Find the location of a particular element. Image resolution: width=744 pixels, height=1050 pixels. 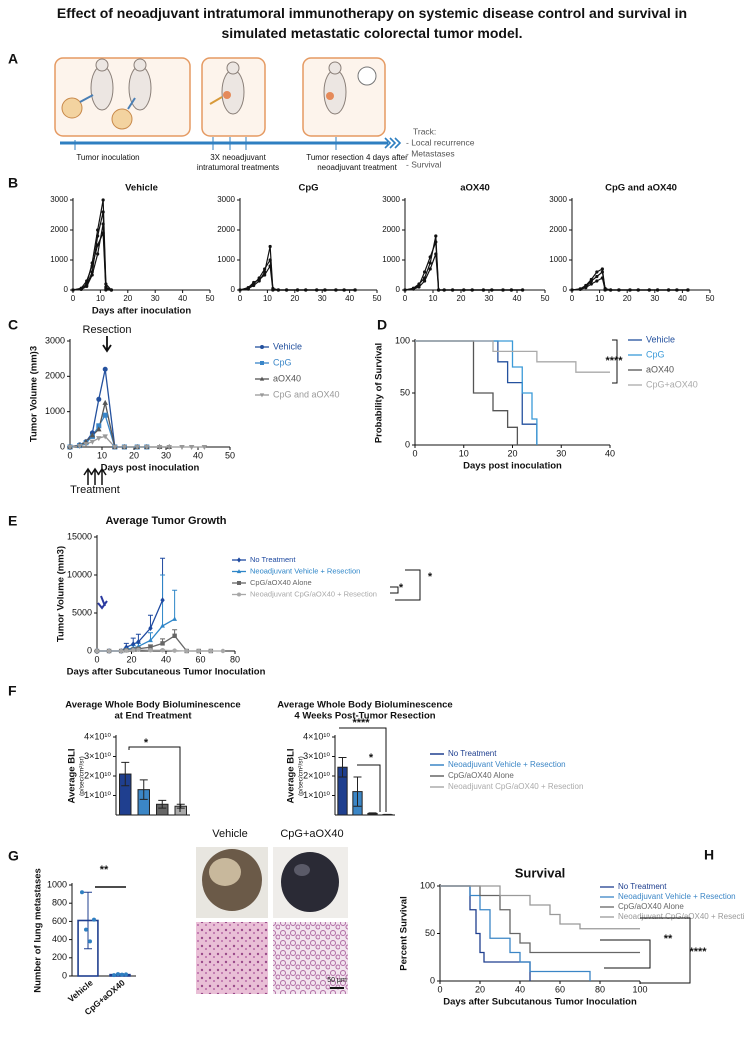

annotation: * is located at coordinates (401, 588).